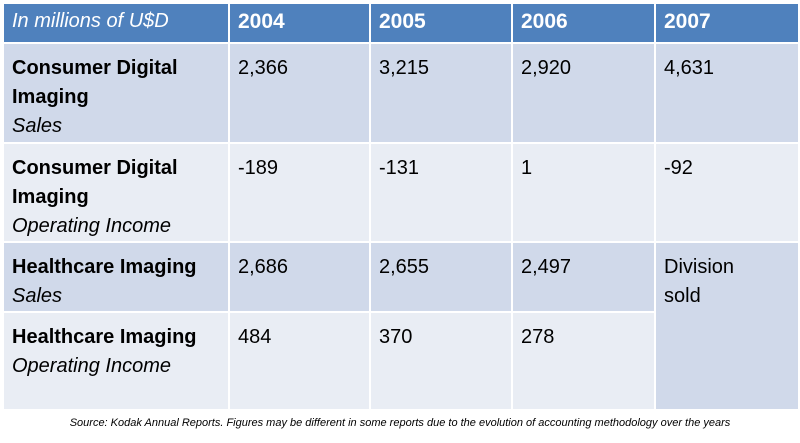  Describe the element at coordinates (441, 361) in the screenshot. I see `value-cell: 370` at that location.